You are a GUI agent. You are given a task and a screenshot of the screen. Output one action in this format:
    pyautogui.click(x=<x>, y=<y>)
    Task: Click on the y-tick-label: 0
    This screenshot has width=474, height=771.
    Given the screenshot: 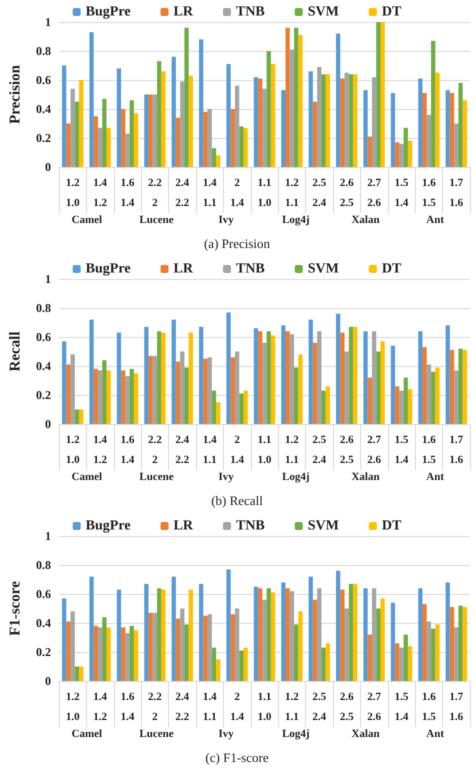 What is the action you would take?
    pyautogui.click(x=48, y=681)
    